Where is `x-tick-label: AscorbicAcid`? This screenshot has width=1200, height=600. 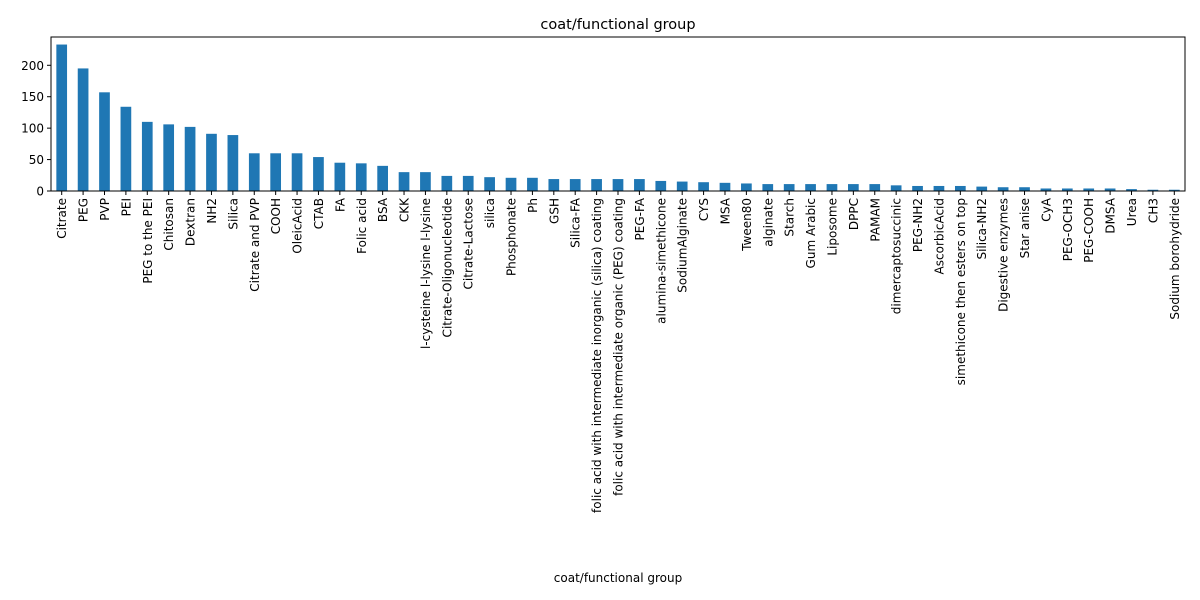
x-tick-label: AscorbicAcid is located at coordinates (939, 236).